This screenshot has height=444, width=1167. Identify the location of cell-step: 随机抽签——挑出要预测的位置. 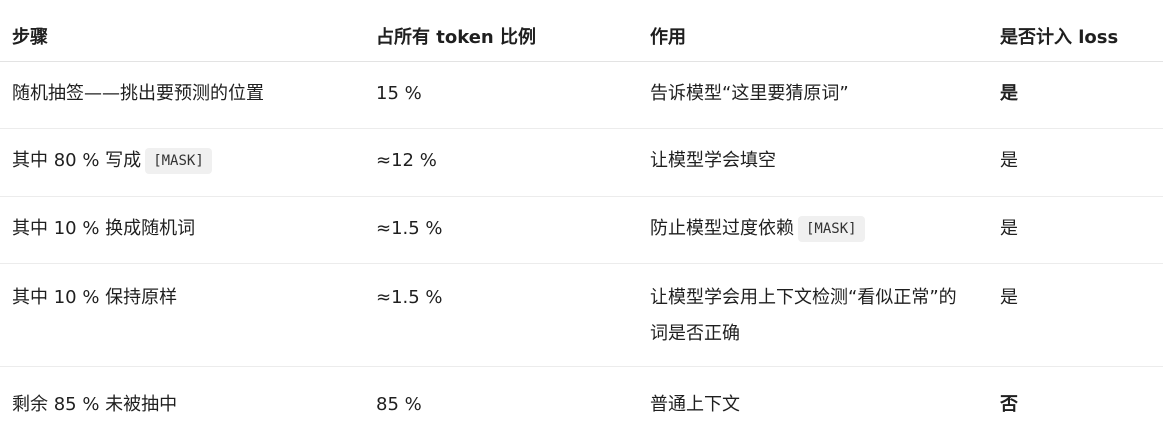
(138, 93).